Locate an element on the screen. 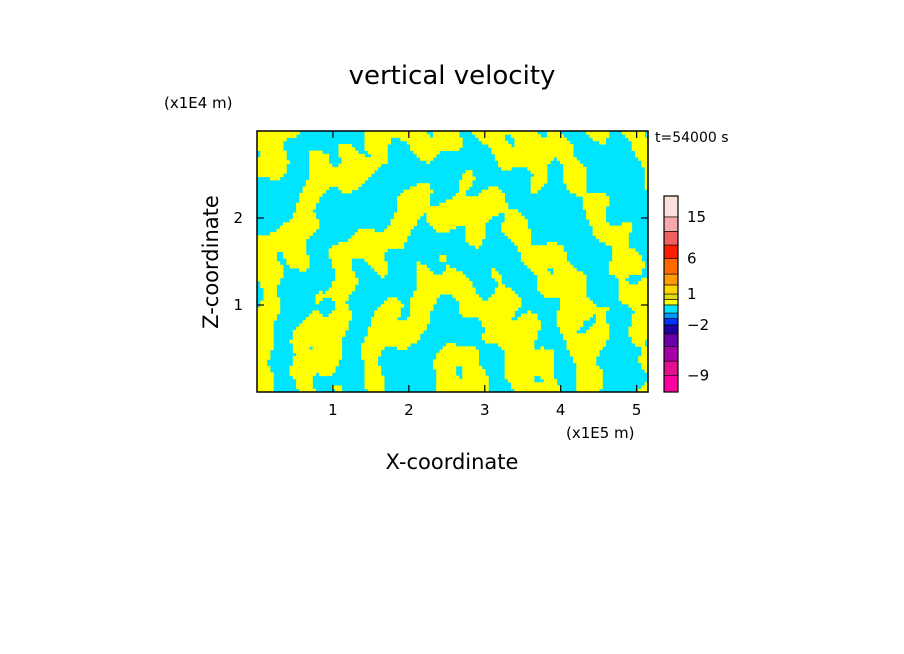 The image size is (904, 654). colorbar: 15 6 1 −2 −9 is located at coordinates (686, 294).